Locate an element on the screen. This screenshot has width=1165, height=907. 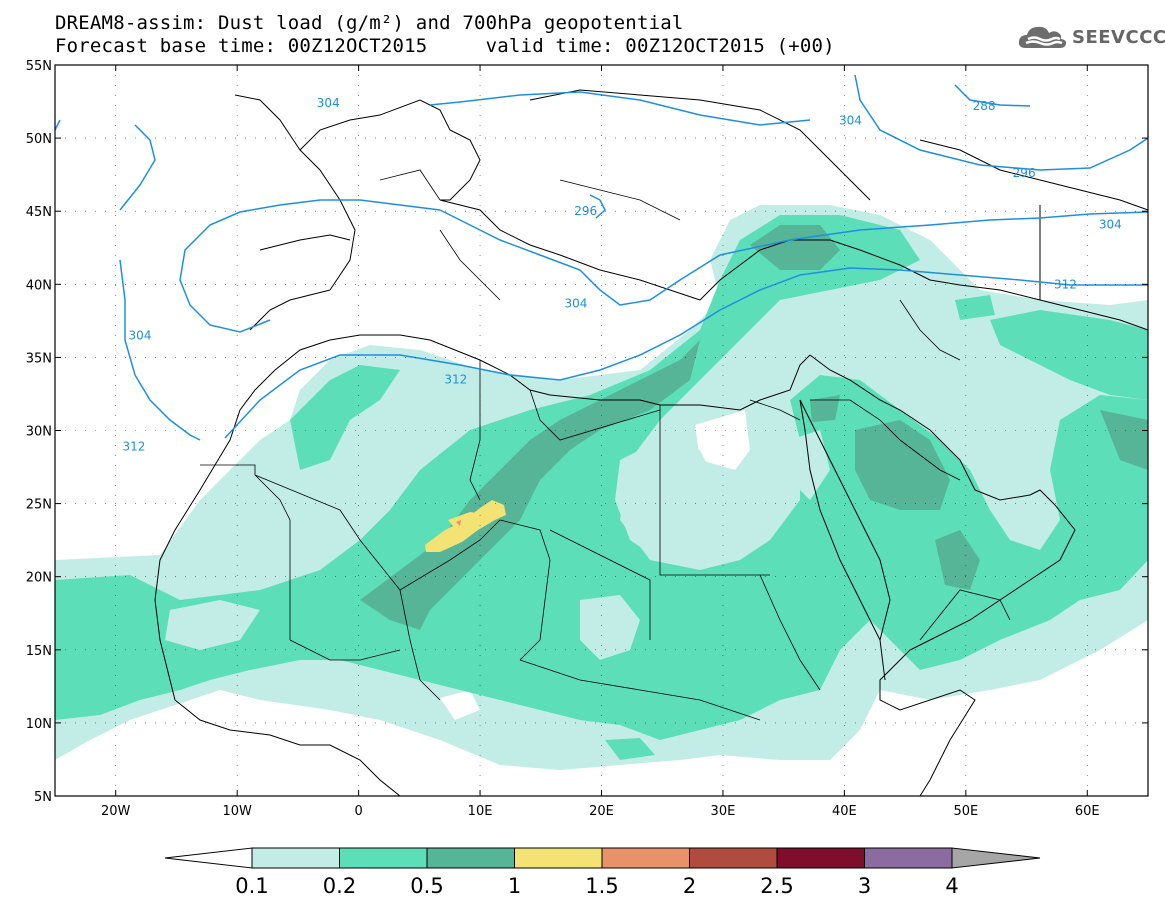
colorbar-label: 1 is located at coordinates (514, 886).